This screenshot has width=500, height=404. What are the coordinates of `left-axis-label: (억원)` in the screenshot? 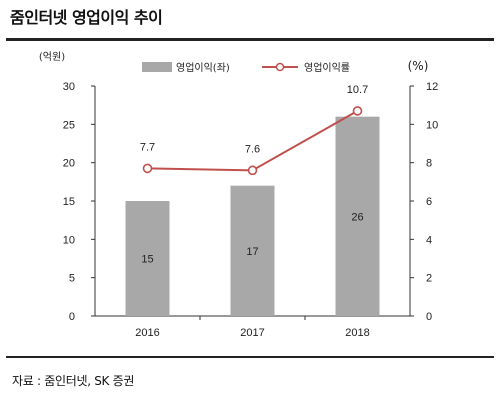 It's located at (52, 57).